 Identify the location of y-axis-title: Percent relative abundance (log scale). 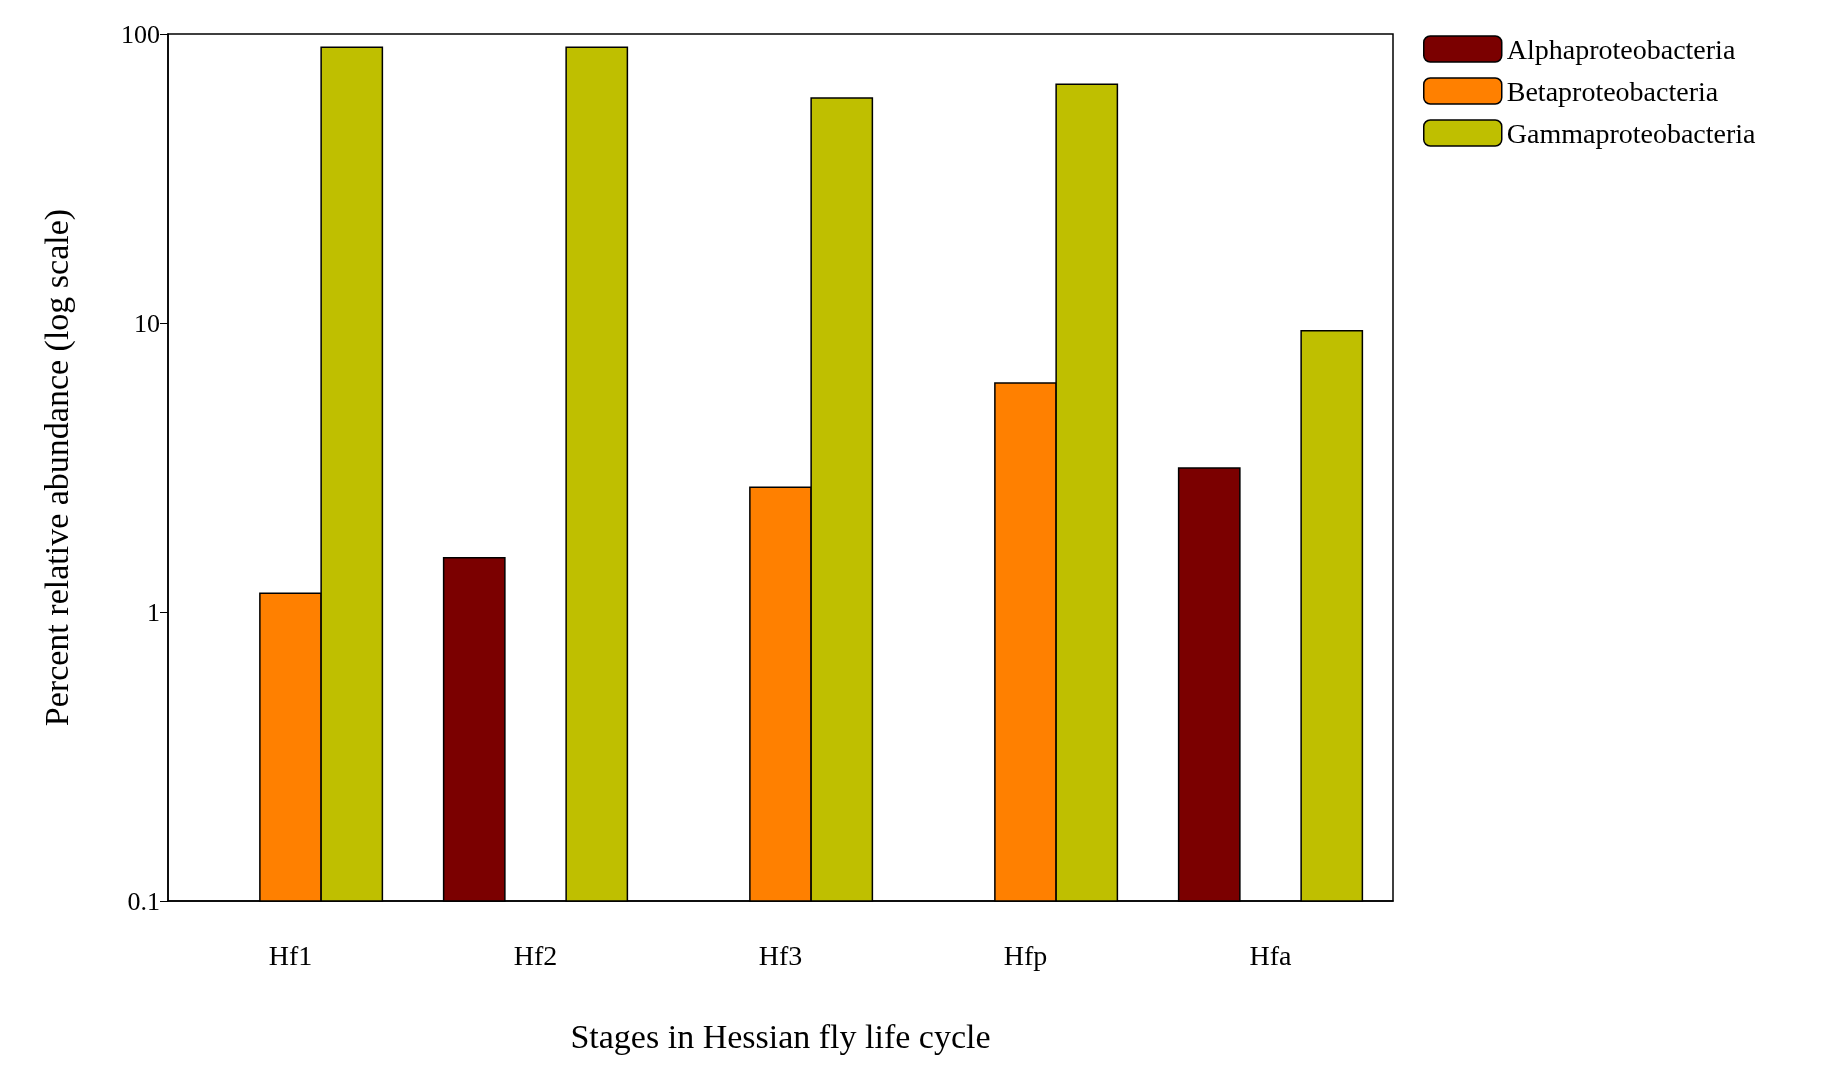
(56, 467).